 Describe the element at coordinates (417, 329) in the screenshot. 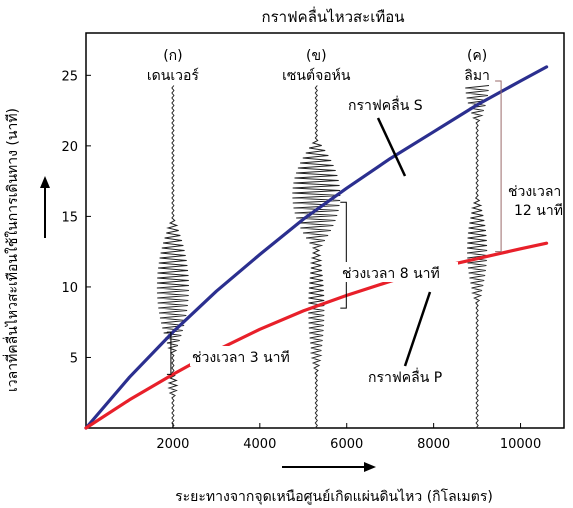

I see `p-wave-pointer` at that location.